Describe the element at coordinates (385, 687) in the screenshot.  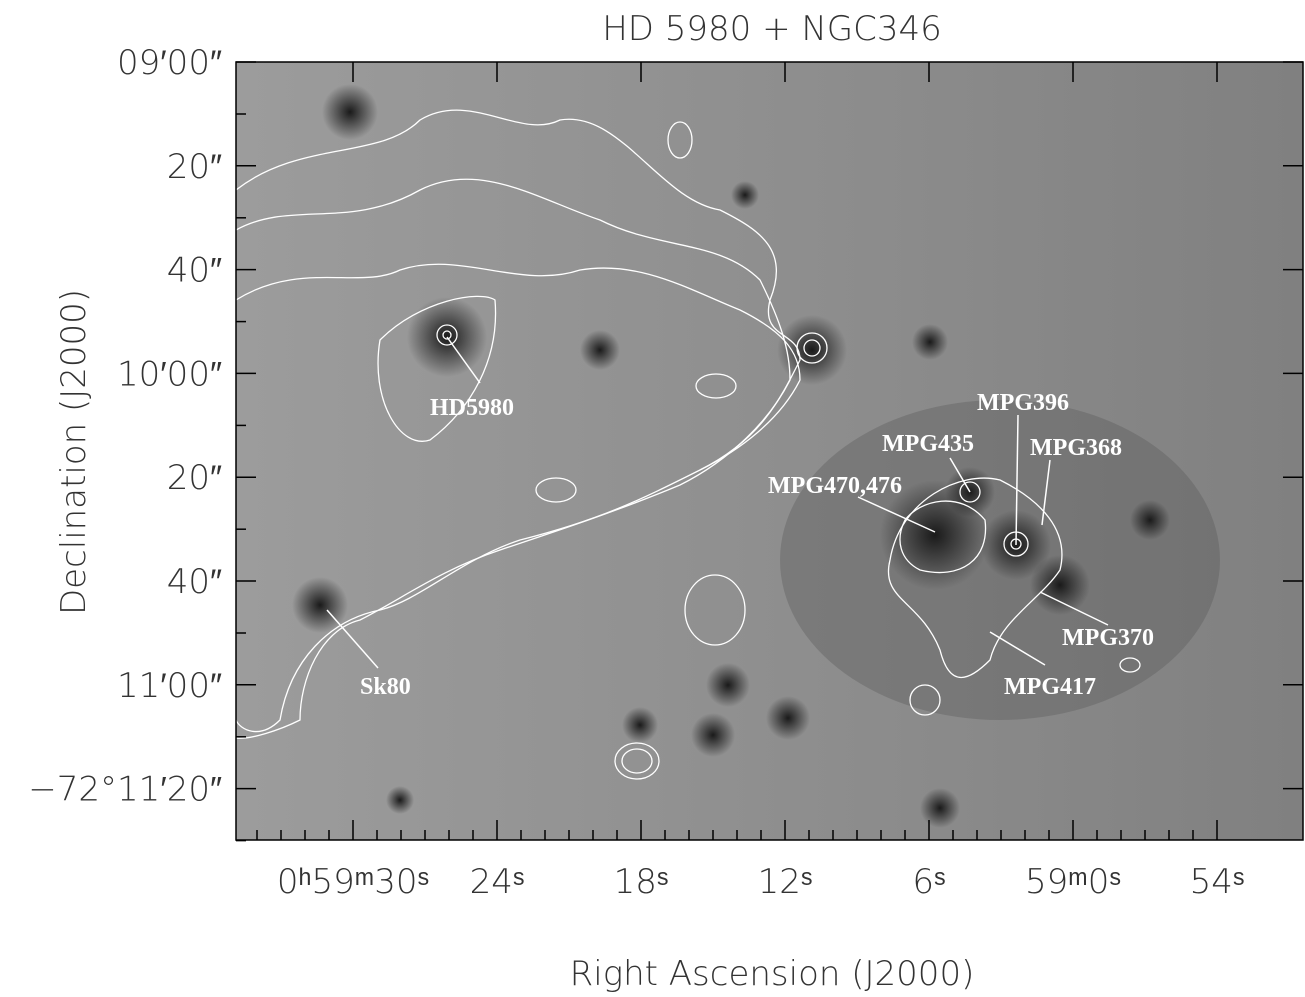
I see `object-label: Sk80` at that location.